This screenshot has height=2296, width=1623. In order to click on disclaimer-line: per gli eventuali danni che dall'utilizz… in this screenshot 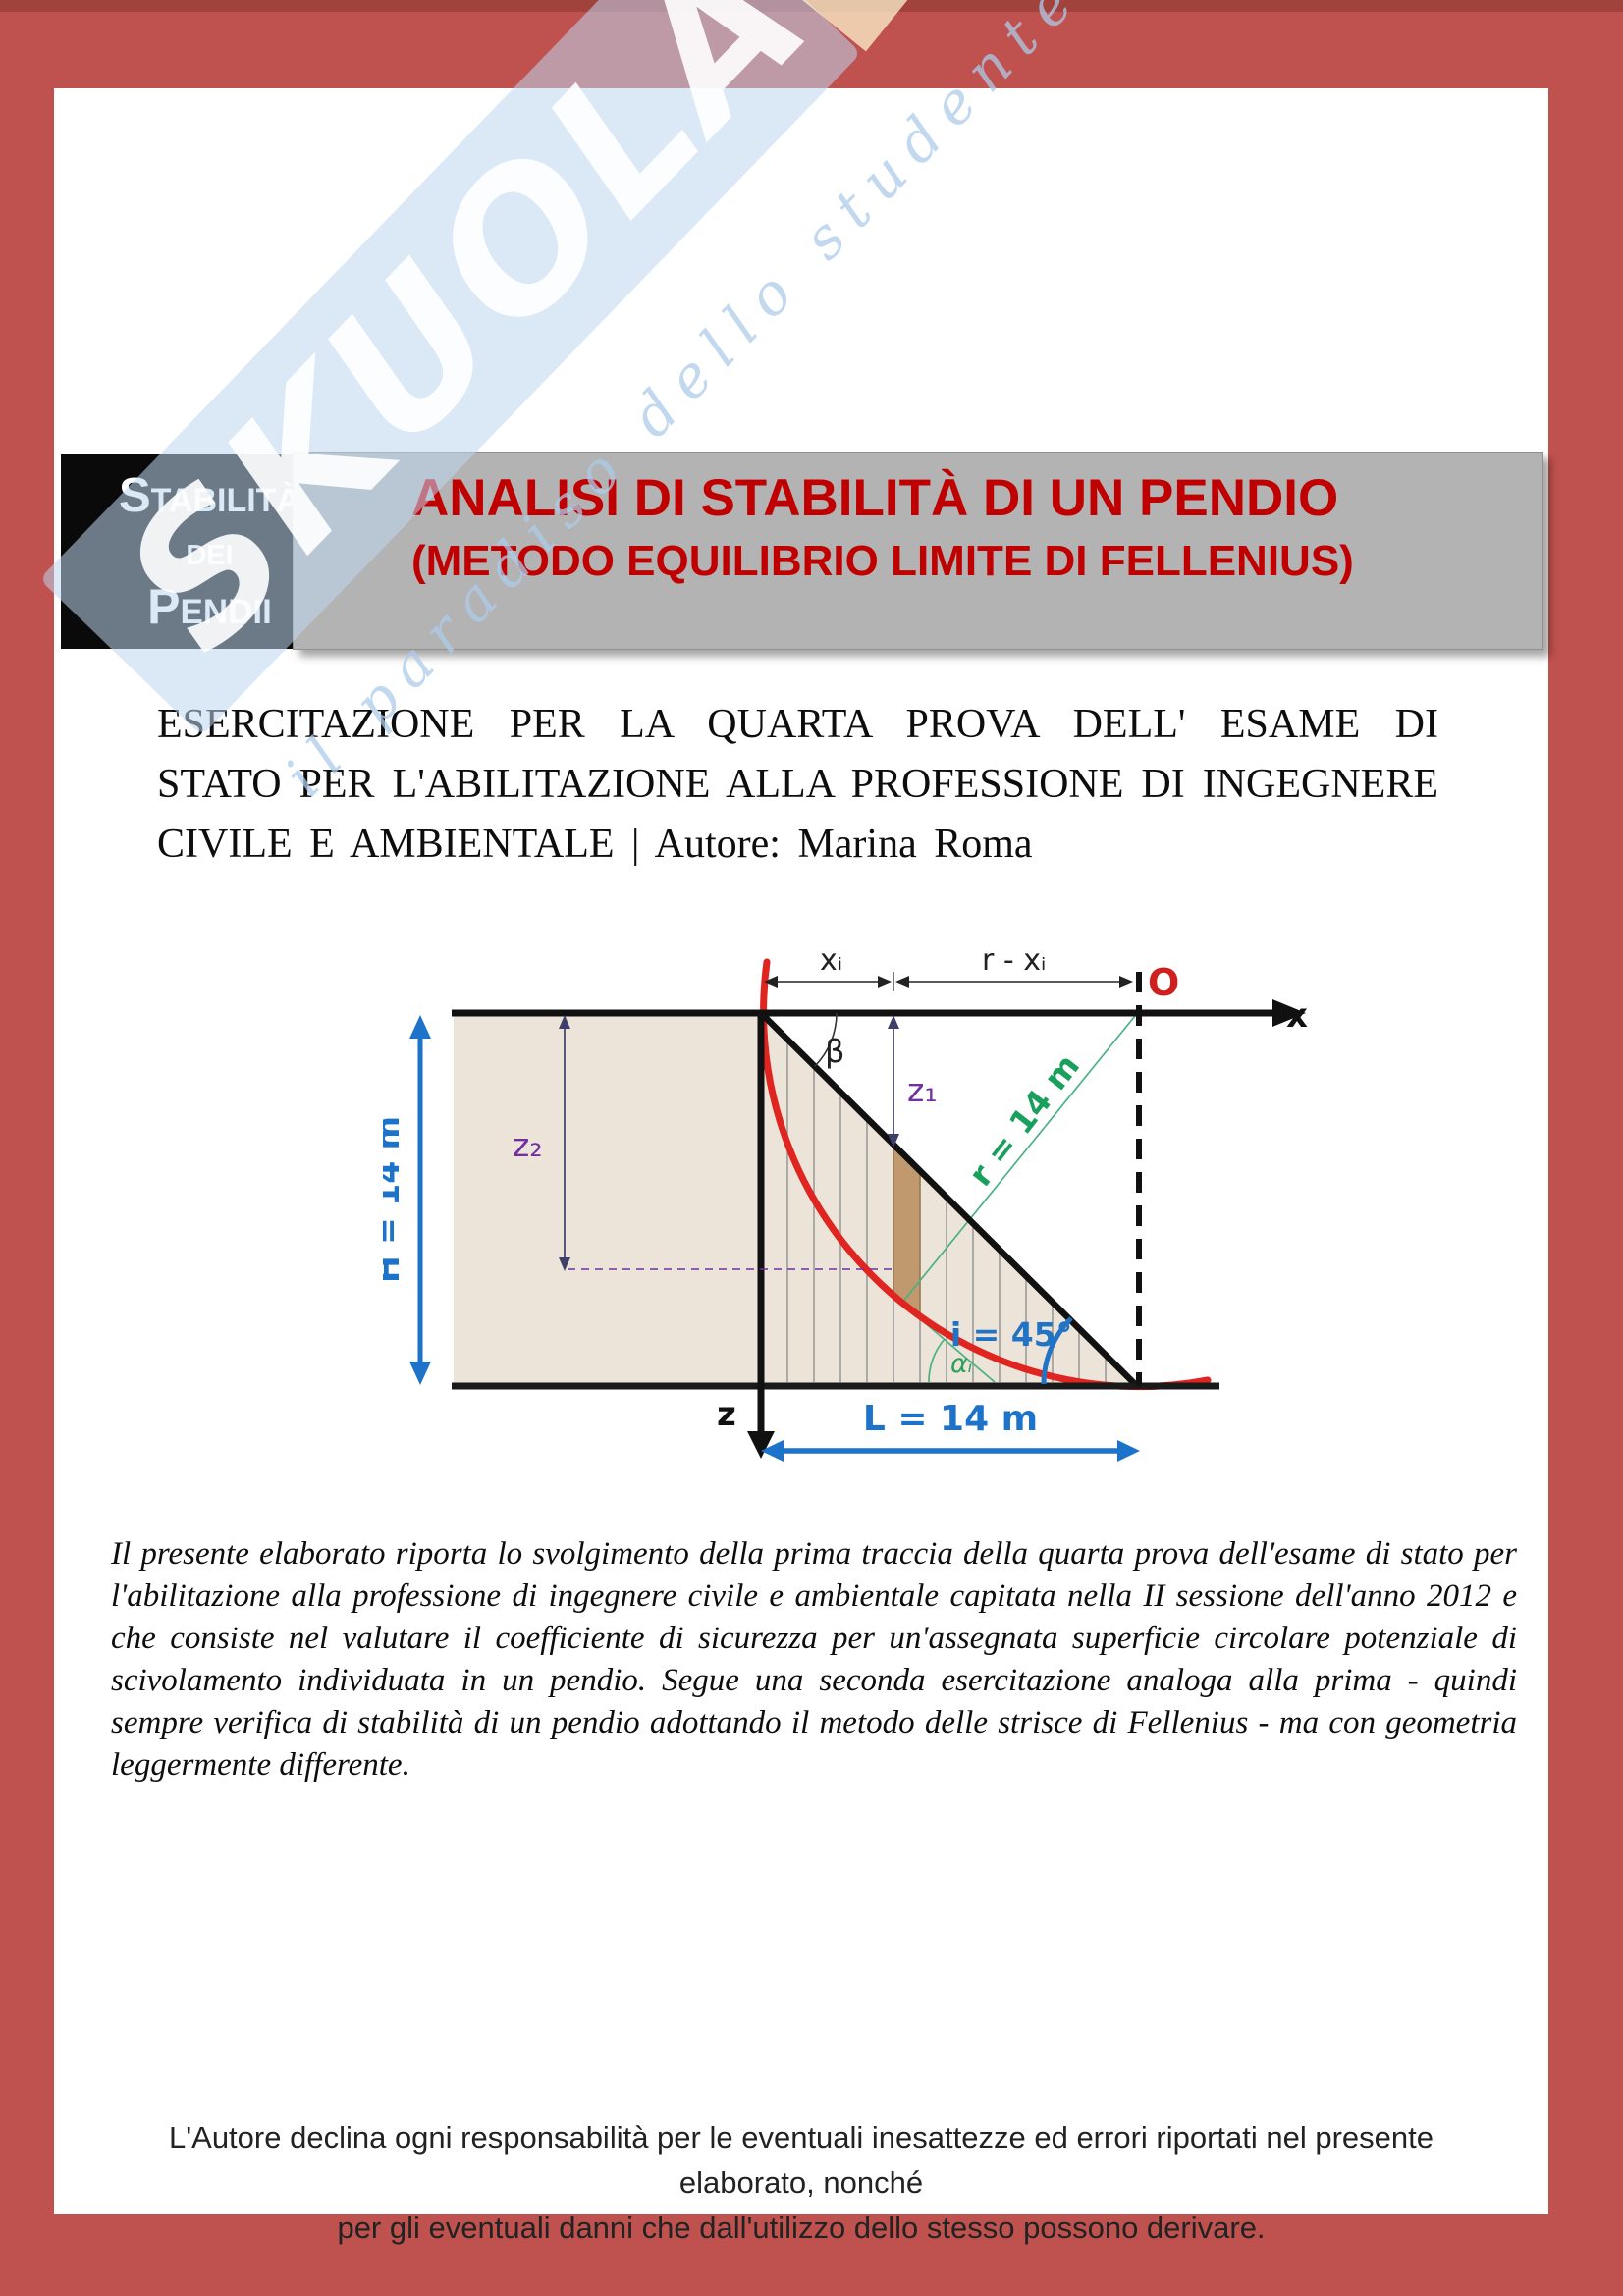, I will do `click(801, 2228)`.